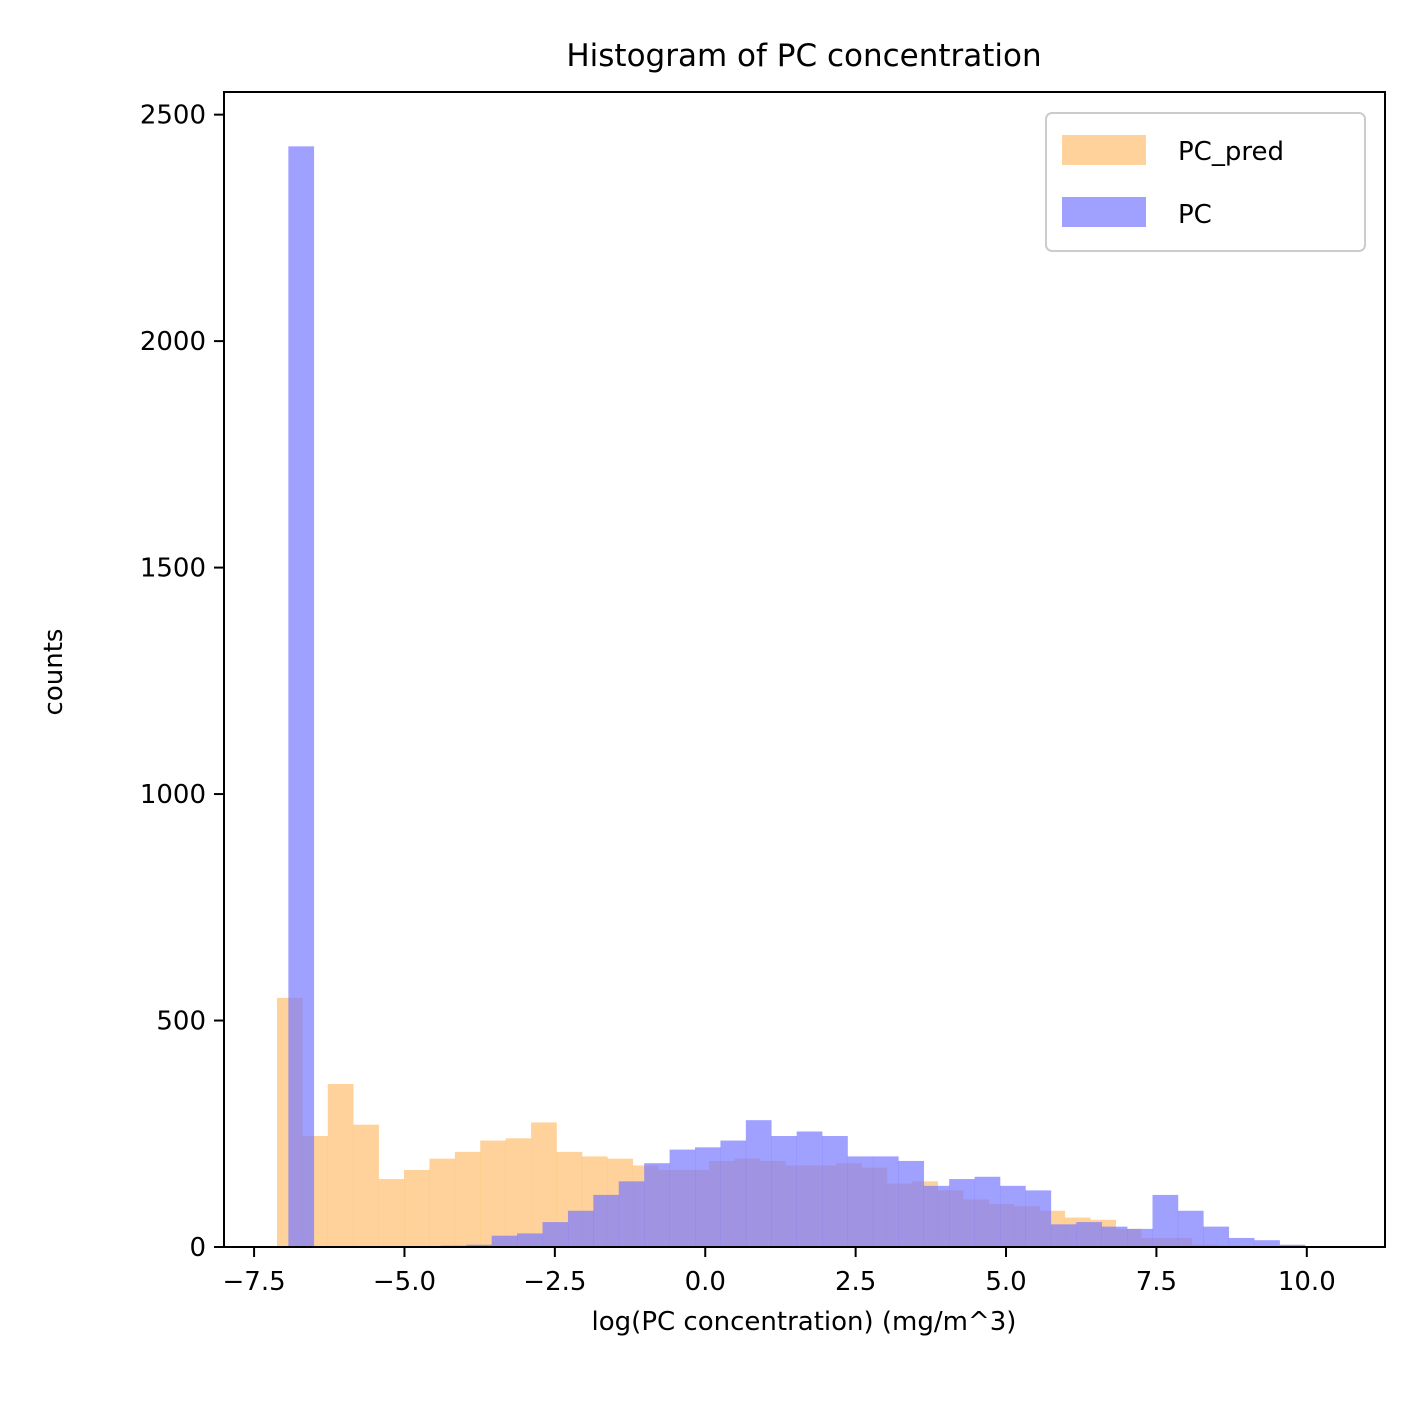 The height and width of the screenshot is (1411, 1416). Describe the element at coordinates (1307, 1282) in the screenshot. I see `x-tick-label: 10.0` at that location.